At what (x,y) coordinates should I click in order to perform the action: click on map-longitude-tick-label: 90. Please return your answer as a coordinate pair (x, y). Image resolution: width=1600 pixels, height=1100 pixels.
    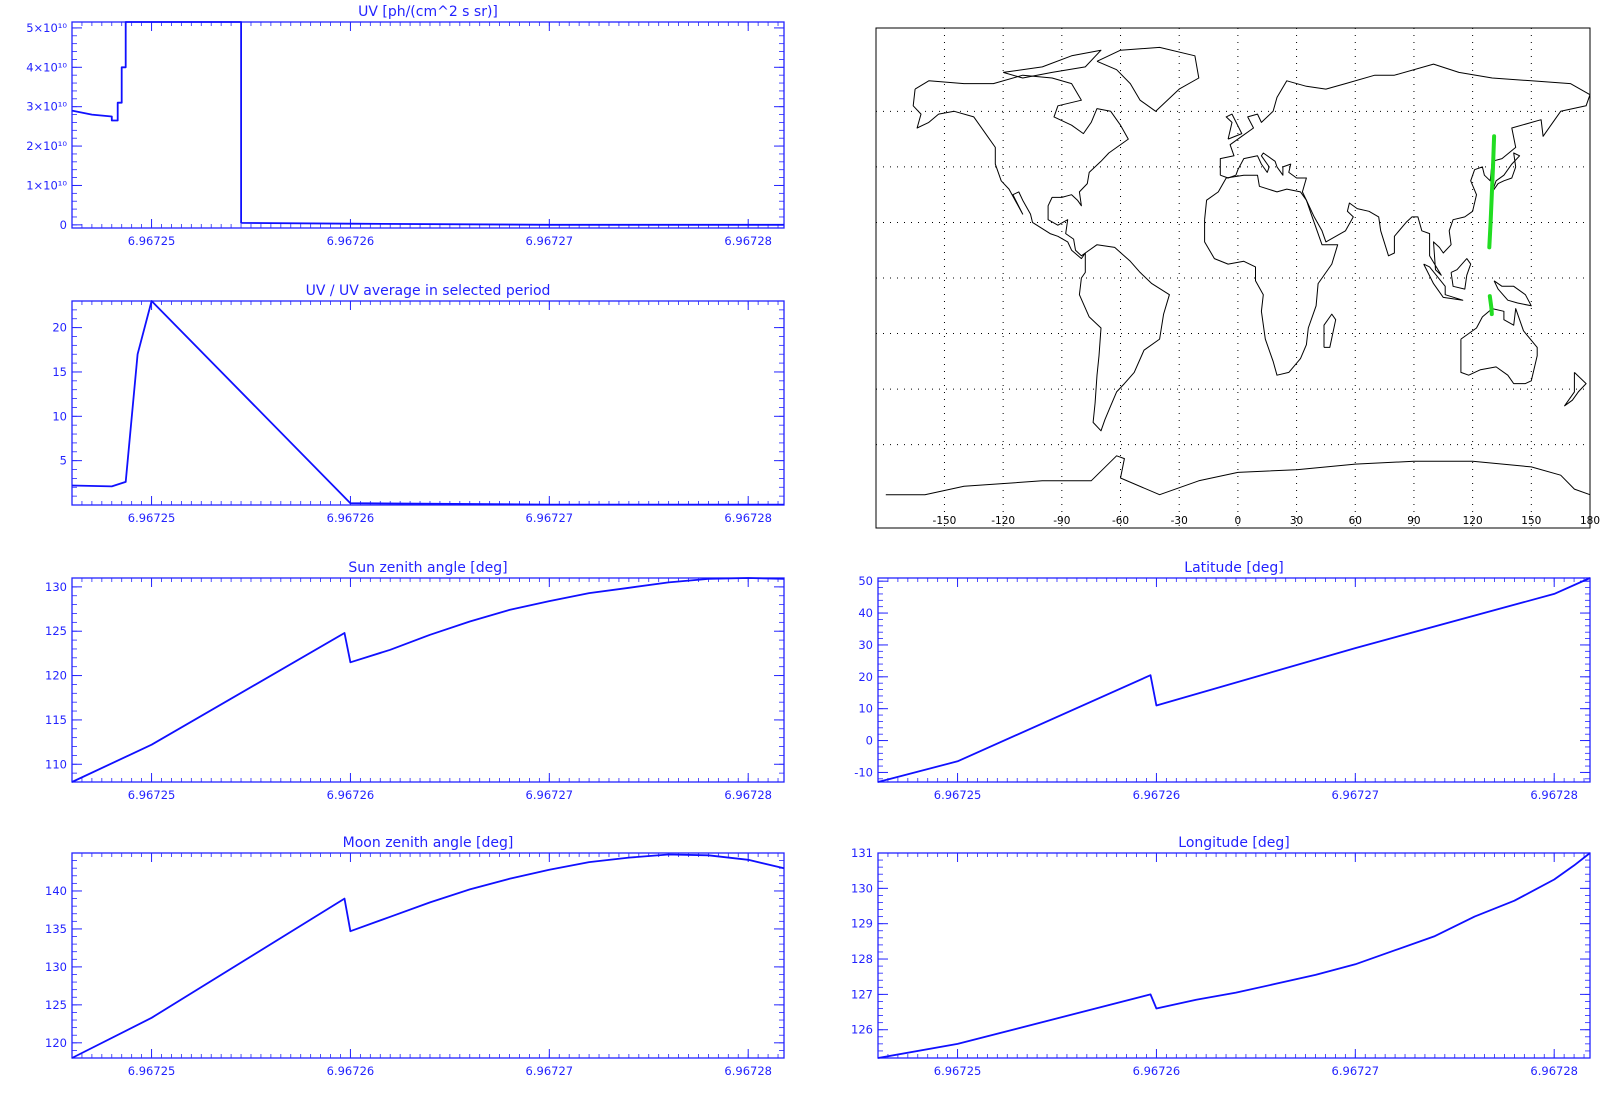
    Looking at the image, I should click on (1413, 521).